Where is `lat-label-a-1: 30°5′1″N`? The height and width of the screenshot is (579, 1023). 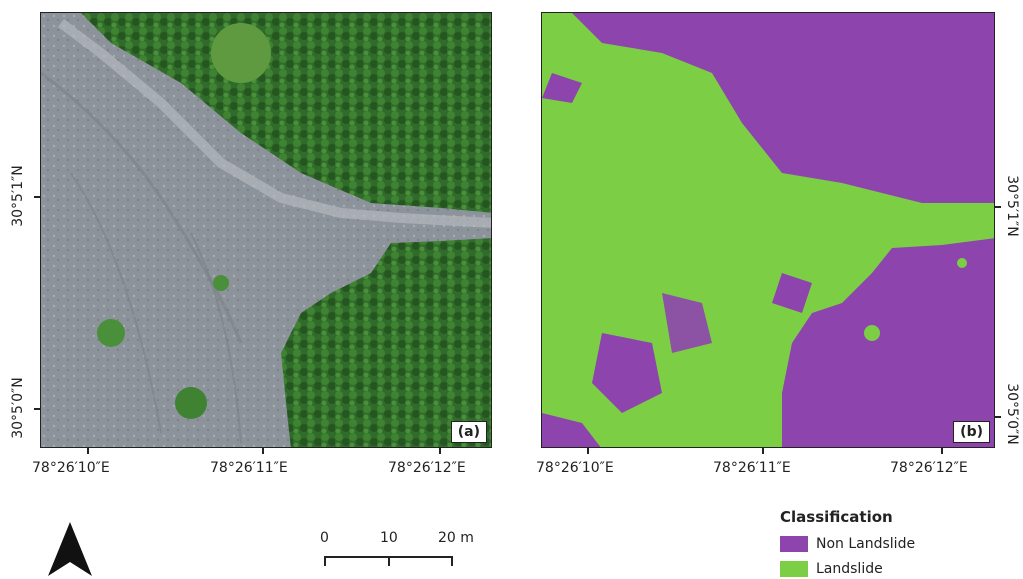
lat-label-a-1: 30°5′1″N is located at coordinates (18, 196).